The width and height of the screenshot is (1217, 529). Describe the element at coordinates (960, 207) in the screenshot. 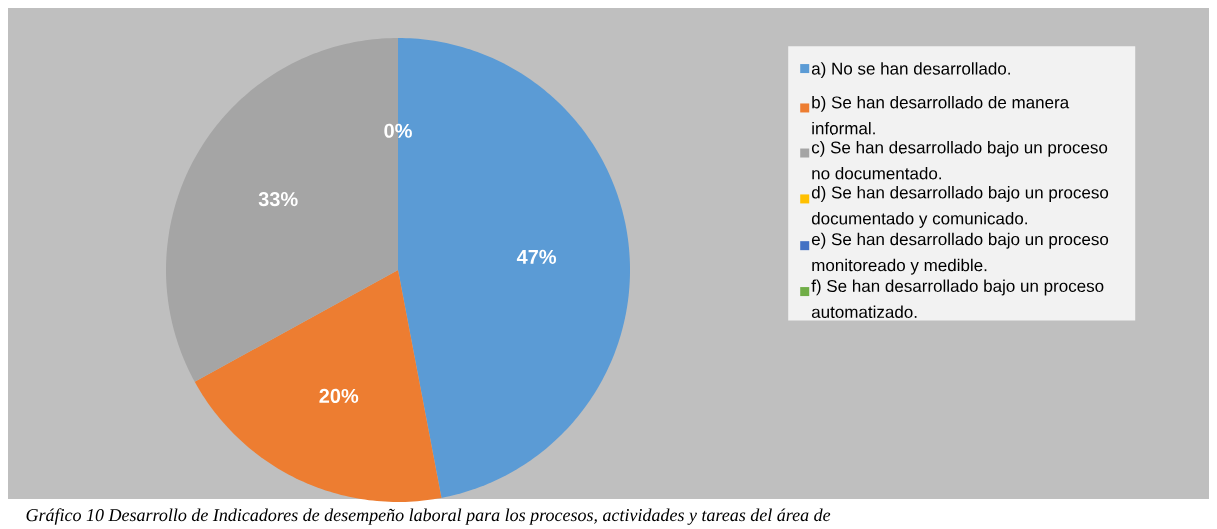

I see `legend-label: d) Se han desarrollado bajo un proceso documentado y comunicado.` at that location.